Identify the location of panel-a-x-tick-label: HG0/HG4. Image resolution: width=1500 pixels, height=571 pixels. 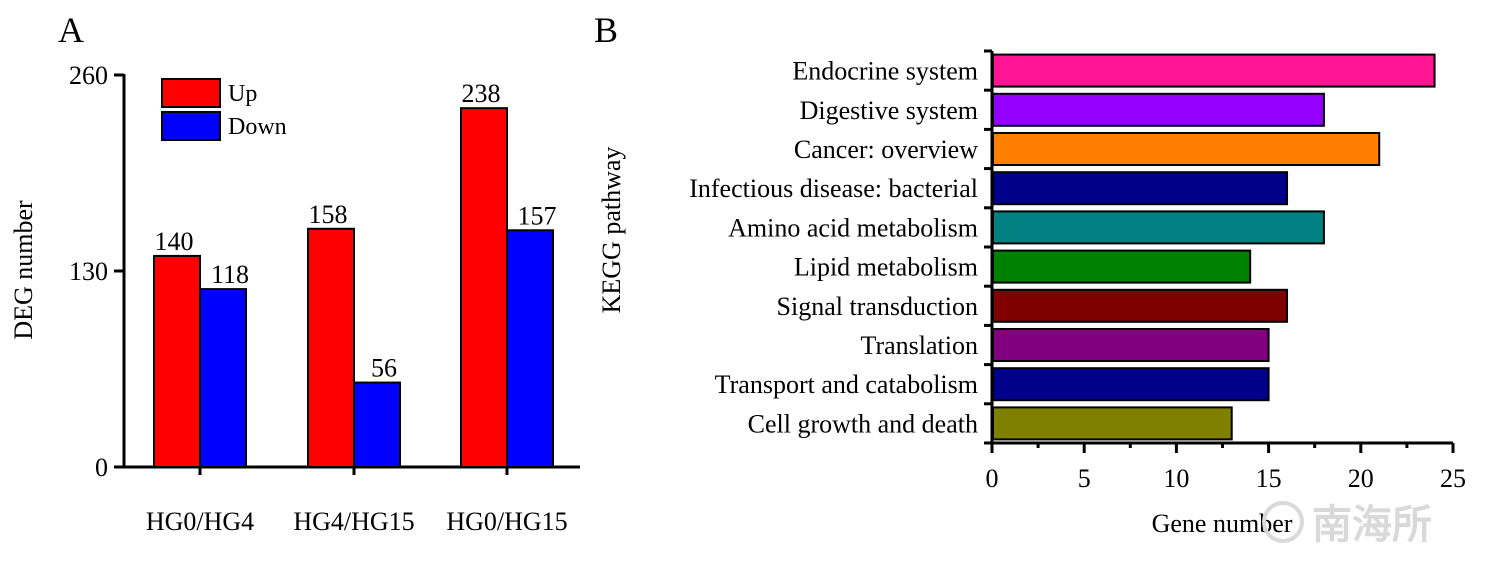
(200, 521).